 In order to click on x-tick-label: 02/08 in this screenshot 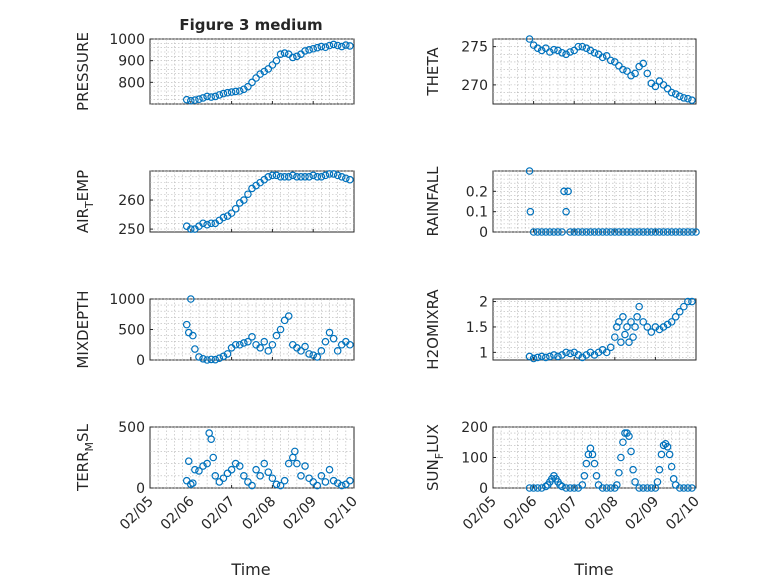, I will do `click(259, 514)`.